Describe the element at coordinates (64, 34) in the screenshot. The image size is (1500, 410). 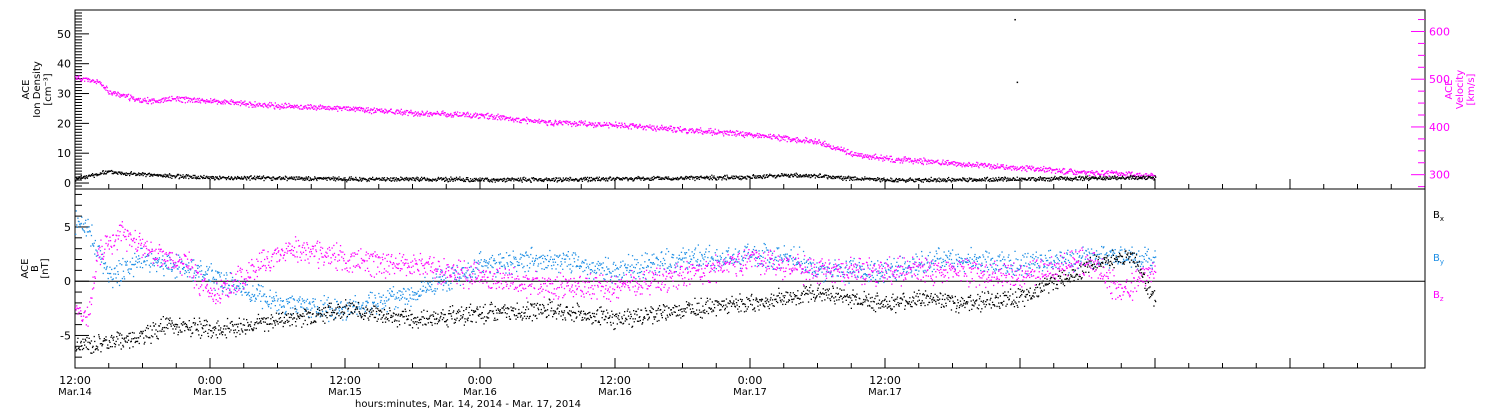
I see `density-axis-tick-label: 50` at that location.